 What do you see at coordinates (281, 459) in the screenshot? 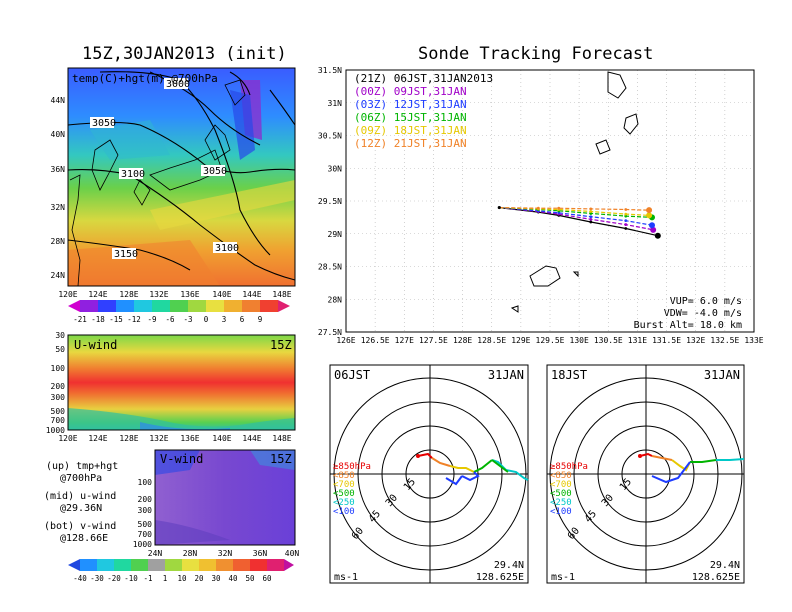
I see `vwind-time: 15Z` at bounding box center [281, 459].